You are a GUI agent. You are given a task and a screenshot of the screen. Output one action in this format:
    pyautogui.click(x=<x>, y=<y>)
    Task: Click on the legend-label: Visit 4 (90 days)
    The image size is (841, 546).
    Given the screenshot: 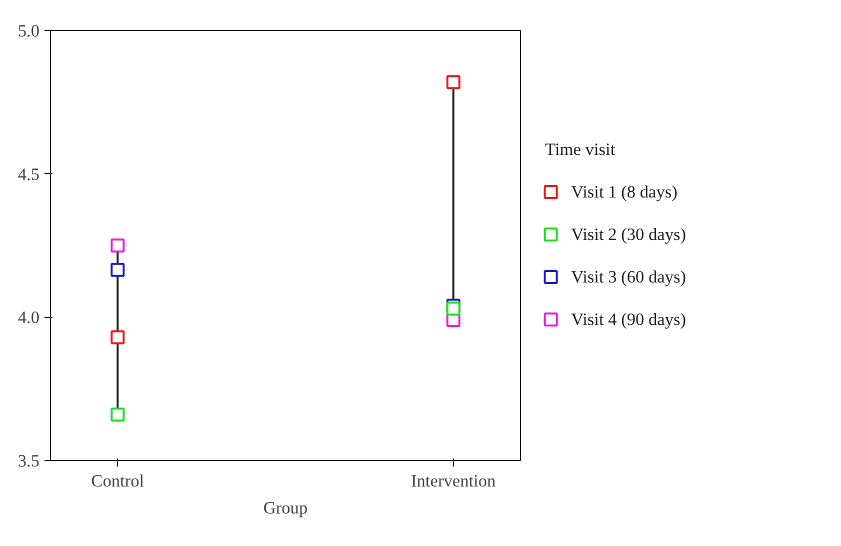 What is the action you would take?
    pyautogui.click(x=628, y=319)
    